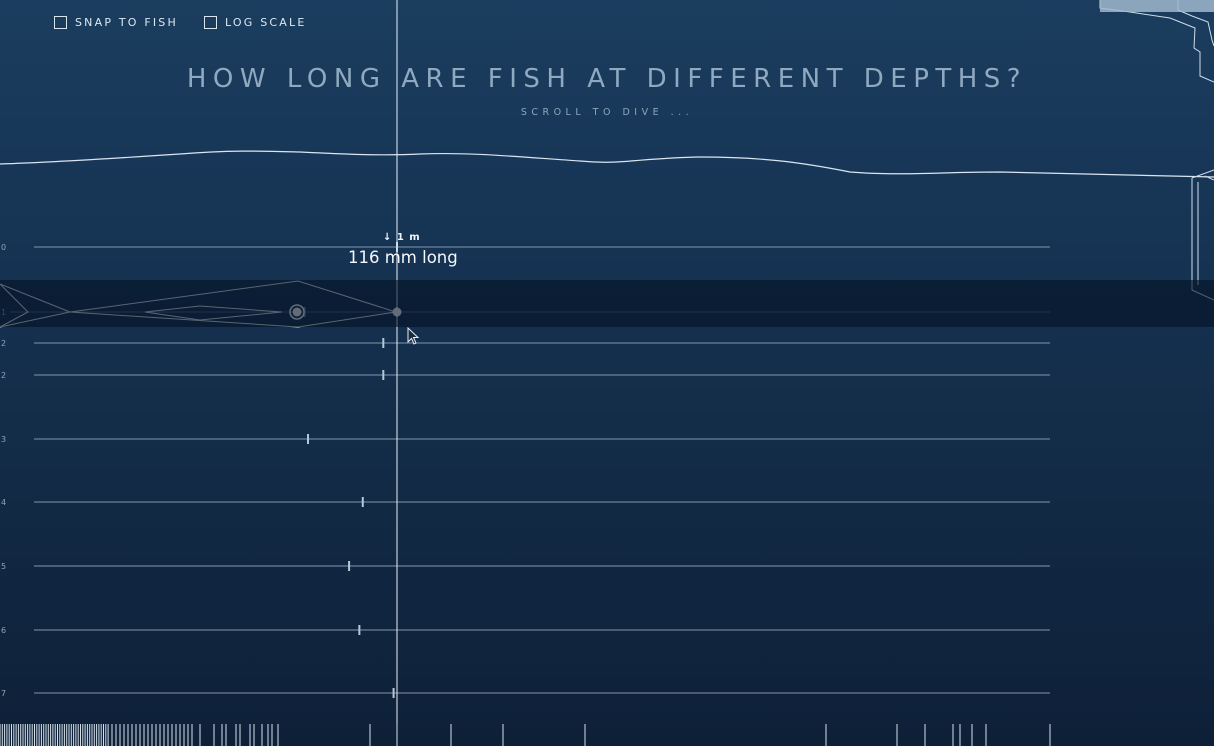 The image size is (1214, 746). What do you see at coordinates (607, 164) in the screenshot?
I see `sea-surface-line` at bounding box center [607, 164].